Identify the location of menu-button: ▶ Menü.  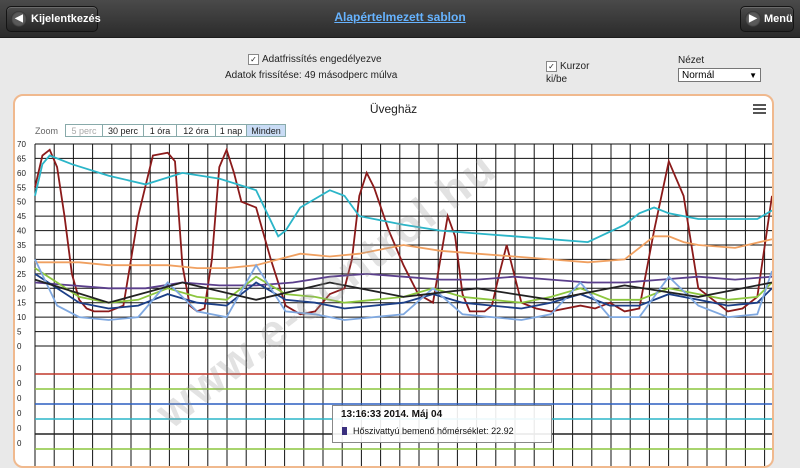
(767, 19).